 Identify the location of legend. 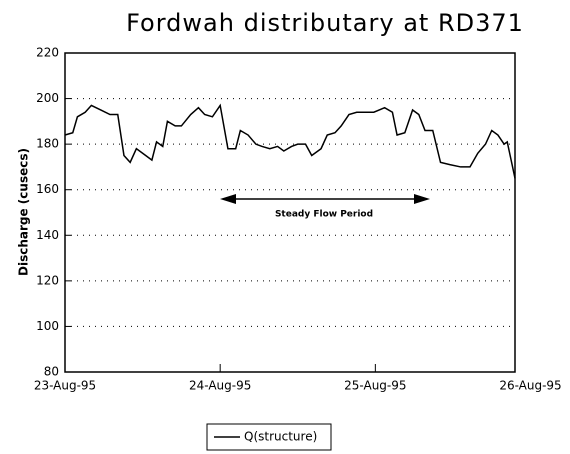
(269, 437).